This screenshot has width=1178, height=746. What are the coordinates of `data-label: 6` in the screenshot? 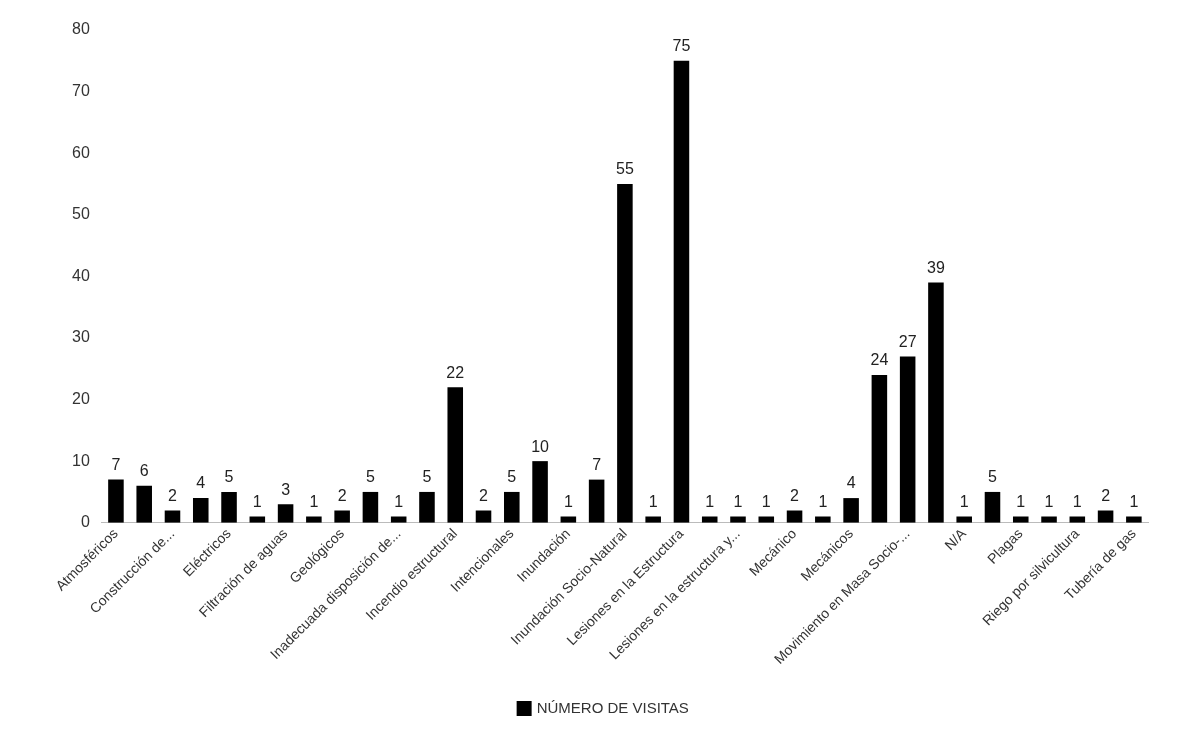 It's located at (144, 471).